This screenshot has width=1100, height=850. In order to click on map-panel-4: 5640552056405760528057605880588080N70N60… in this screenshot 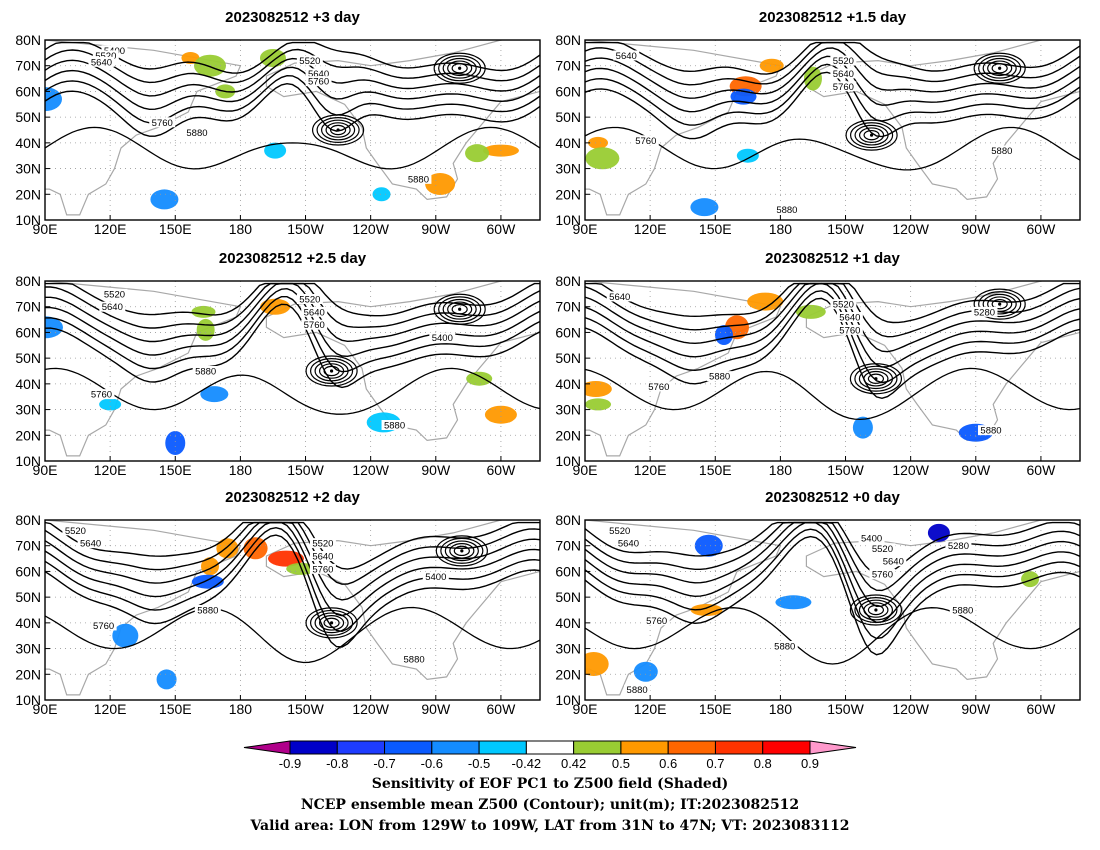, I will do `click(818, 364)`.